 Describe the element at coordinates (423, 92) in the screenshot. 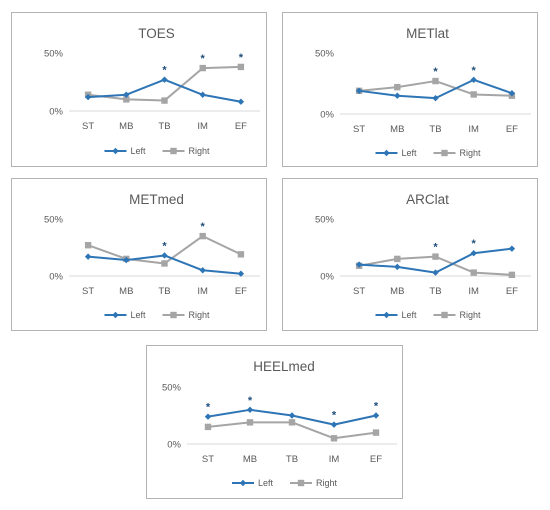

I see `line-chart: METlat 0% 50% ST MB TB IM EF * * Left Right` at that location.